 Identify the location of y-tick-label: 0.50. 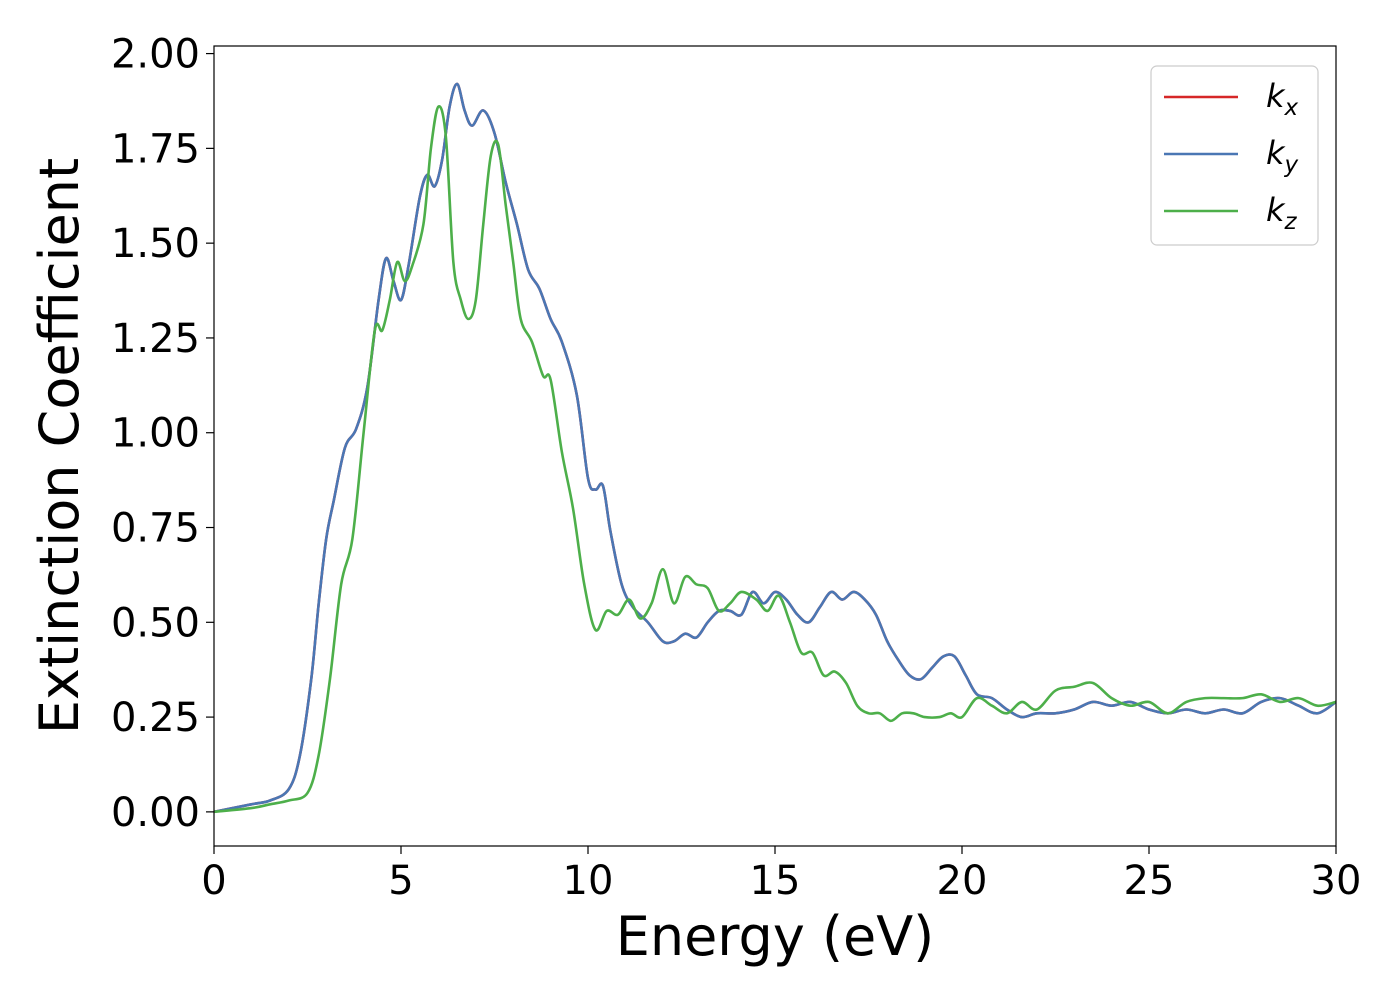
(155, 623).